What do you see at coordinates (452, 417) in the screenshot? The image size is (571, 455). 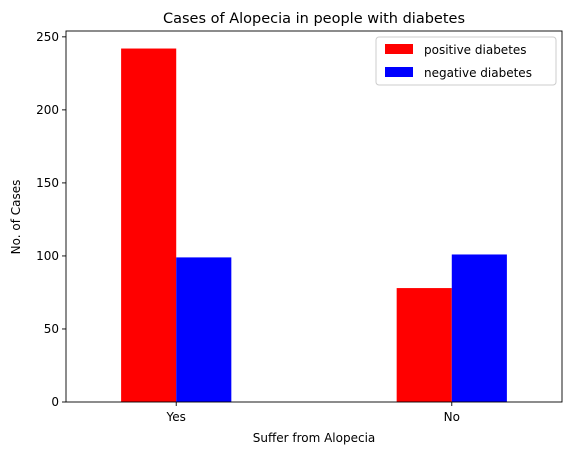 I see `x-tick-label-no: No` at bounding box center [452, 417].